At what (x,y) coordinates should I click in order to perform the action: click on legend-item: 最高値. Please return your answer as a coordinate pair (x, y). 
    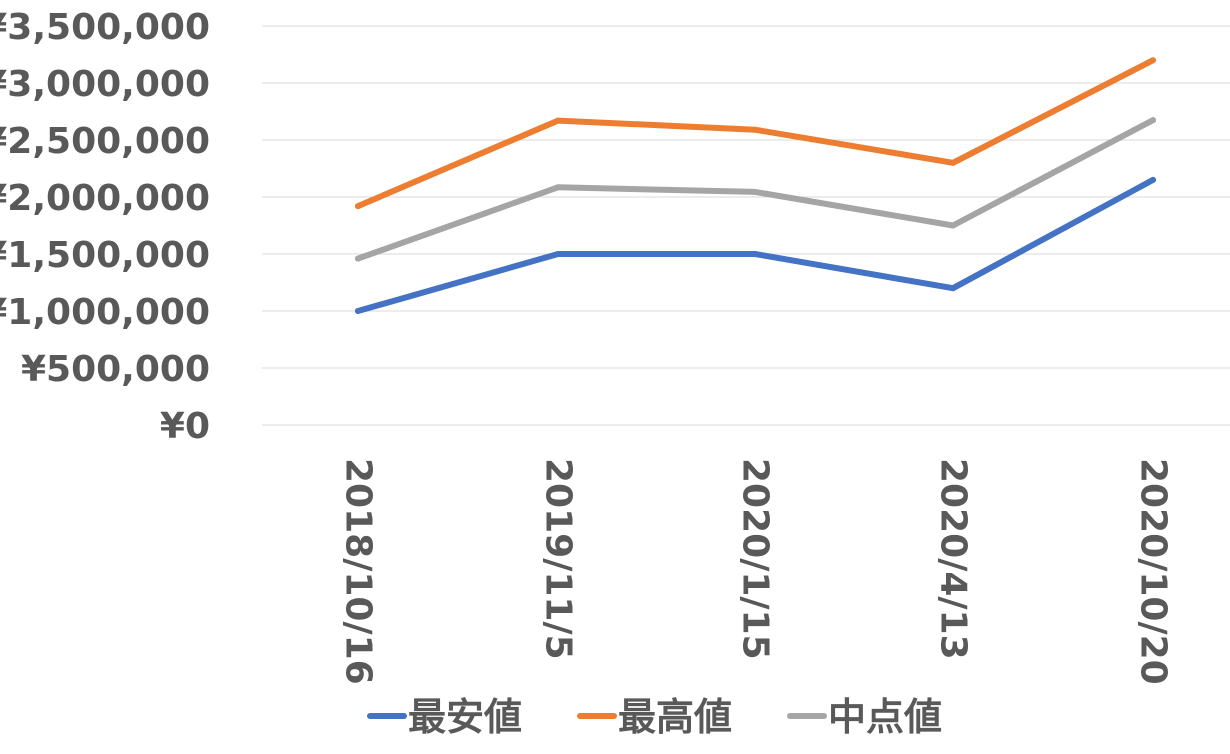
    Looking at the image, I should click on (654, 717).